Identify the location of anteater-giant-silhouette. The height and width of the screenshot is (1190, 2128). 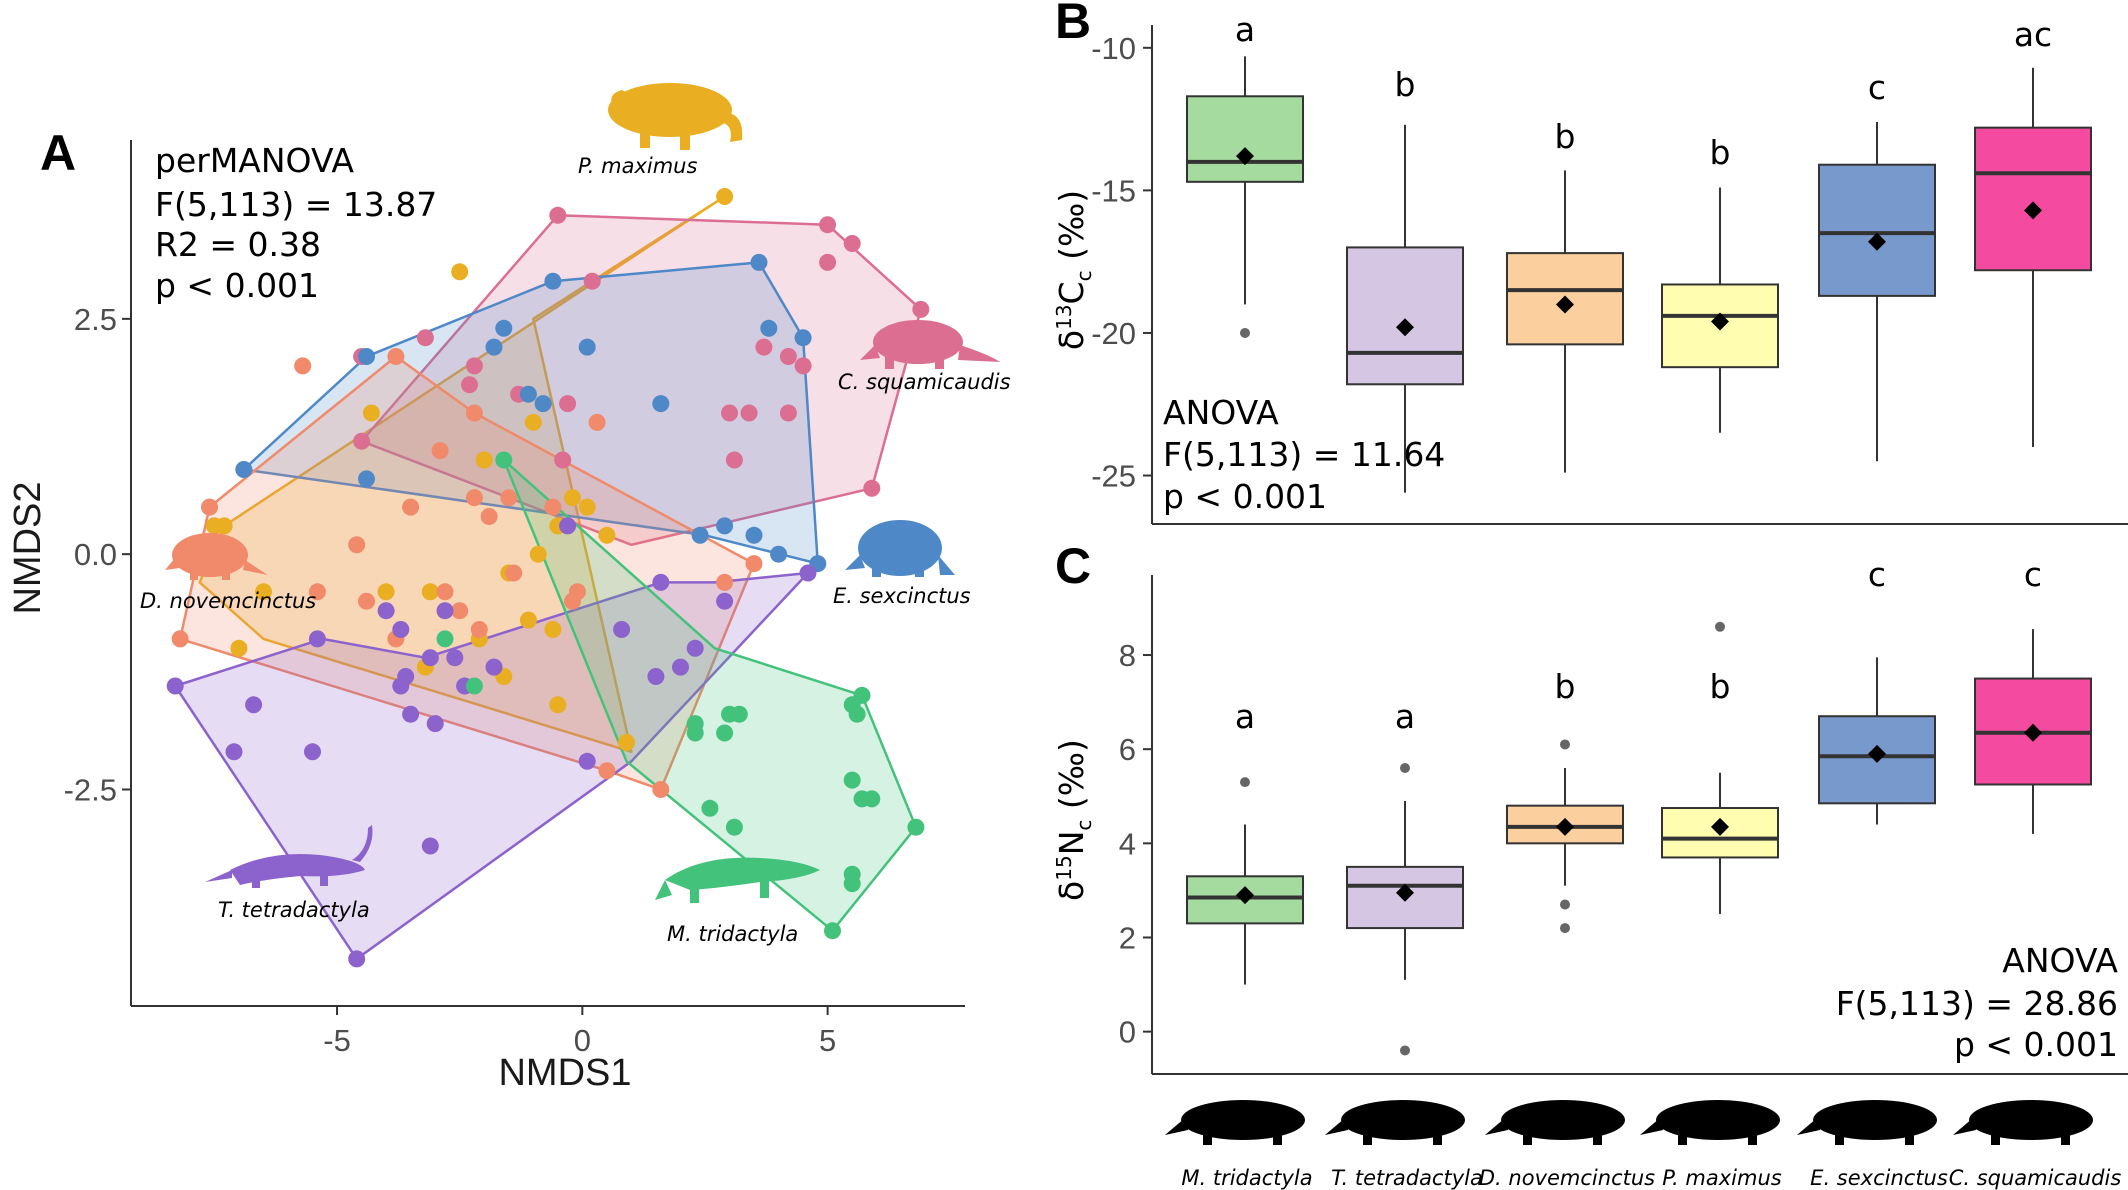
(1235, 1122).